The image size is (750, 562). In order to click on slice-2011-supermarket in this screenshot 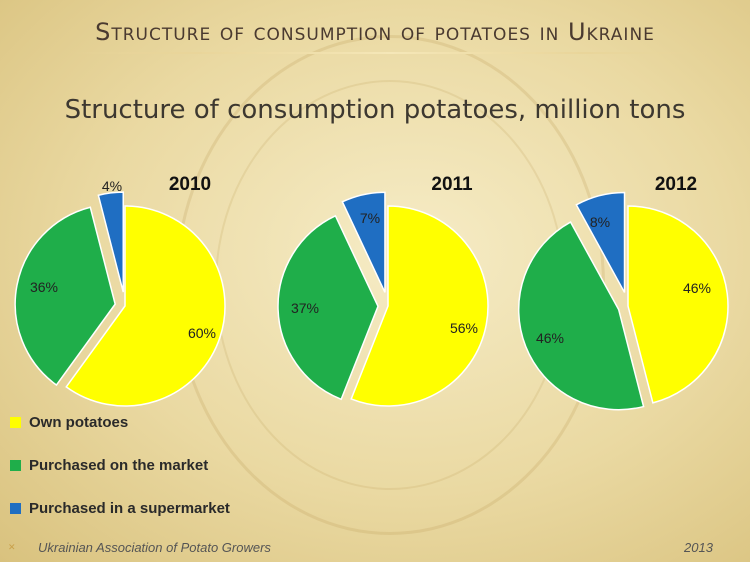, I will do `click(363, 242)`.